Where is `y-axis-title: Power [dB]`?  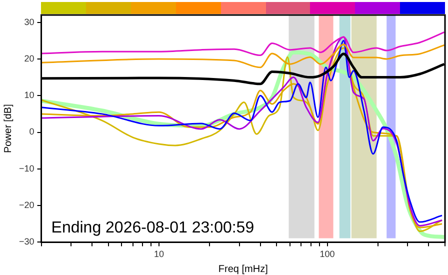
y-axis-title: Power [dB] is located at coordinates (8, 129).